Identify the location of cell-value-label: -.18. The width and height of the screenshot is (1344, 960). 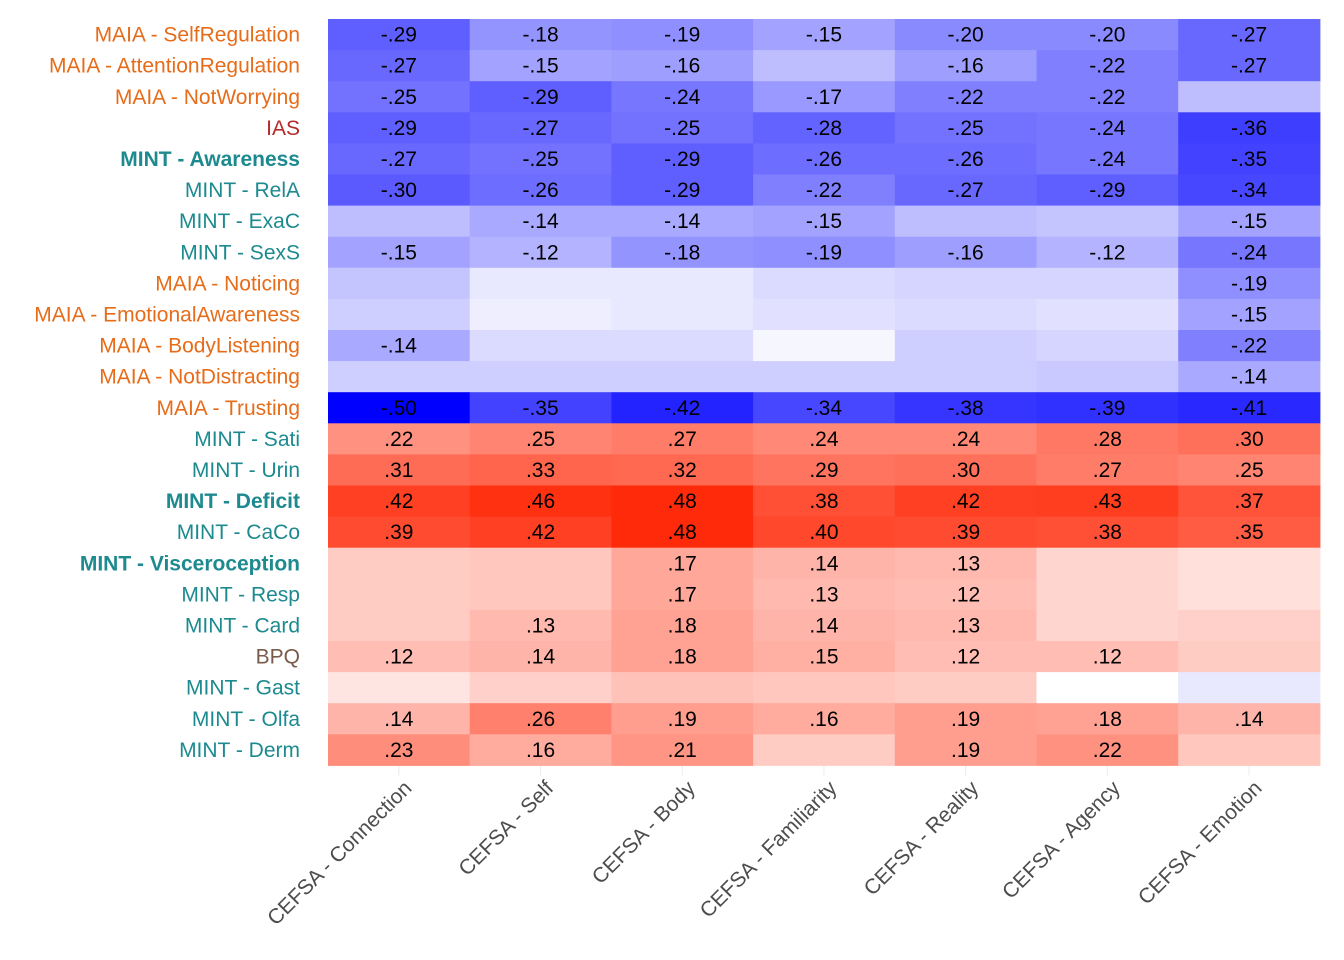
(682, 252).